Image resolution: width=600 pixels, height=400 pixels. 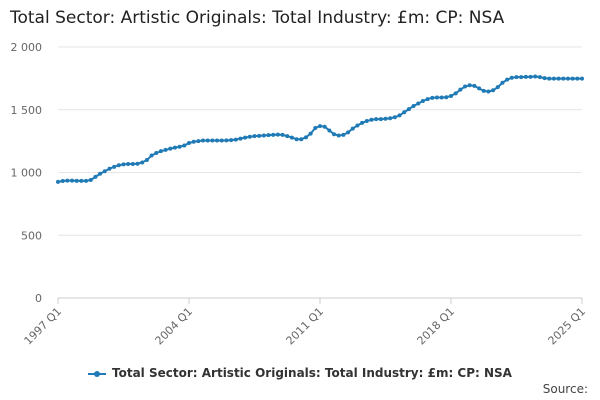 I want to click on legend: Total Sector: Artistic Originals, so click(x=300, y=373).